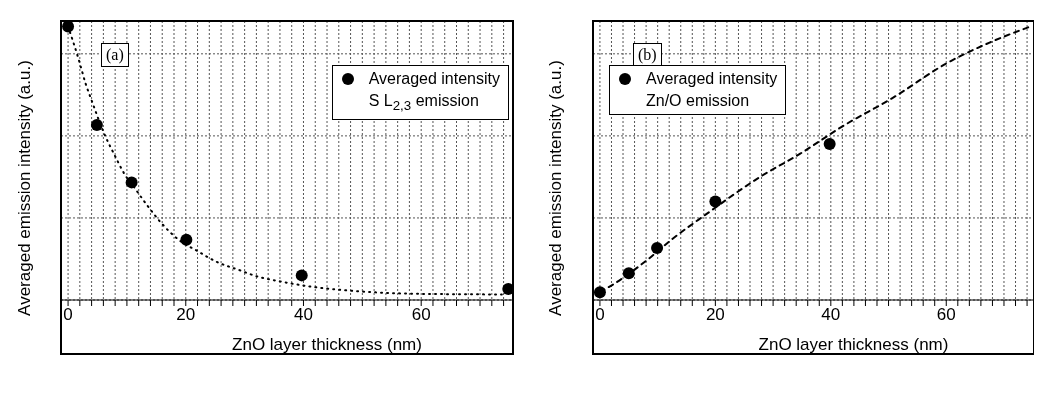 This screenshot has width=1043, height=416. What do you see at coordinates (115, 55) in the screenshot?
I see `text: (a)` at bounding box center [115, 55].